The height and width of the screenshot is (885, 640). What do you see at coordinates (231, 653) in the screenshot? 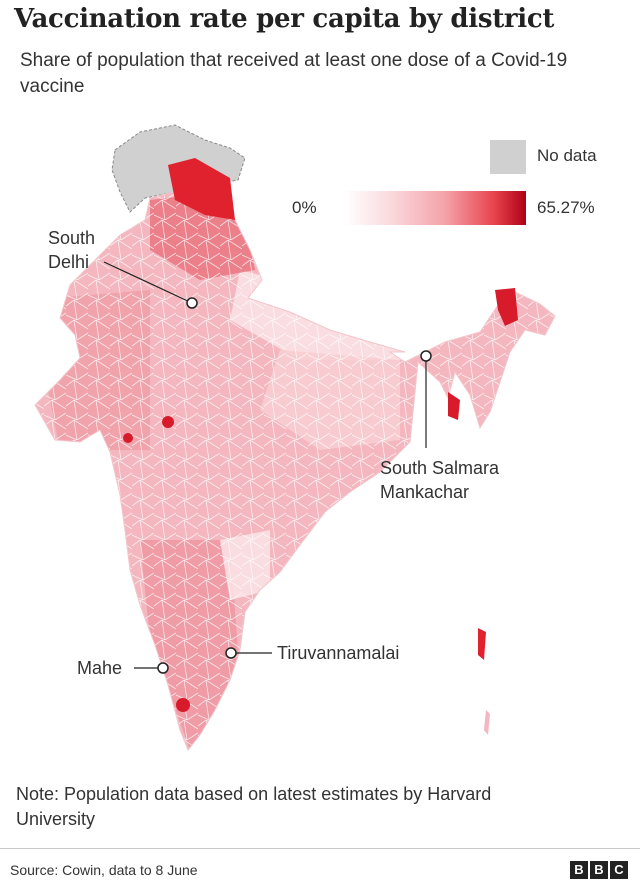
I see `tiruvannamalai-marker` at bounding box center [231, 653].